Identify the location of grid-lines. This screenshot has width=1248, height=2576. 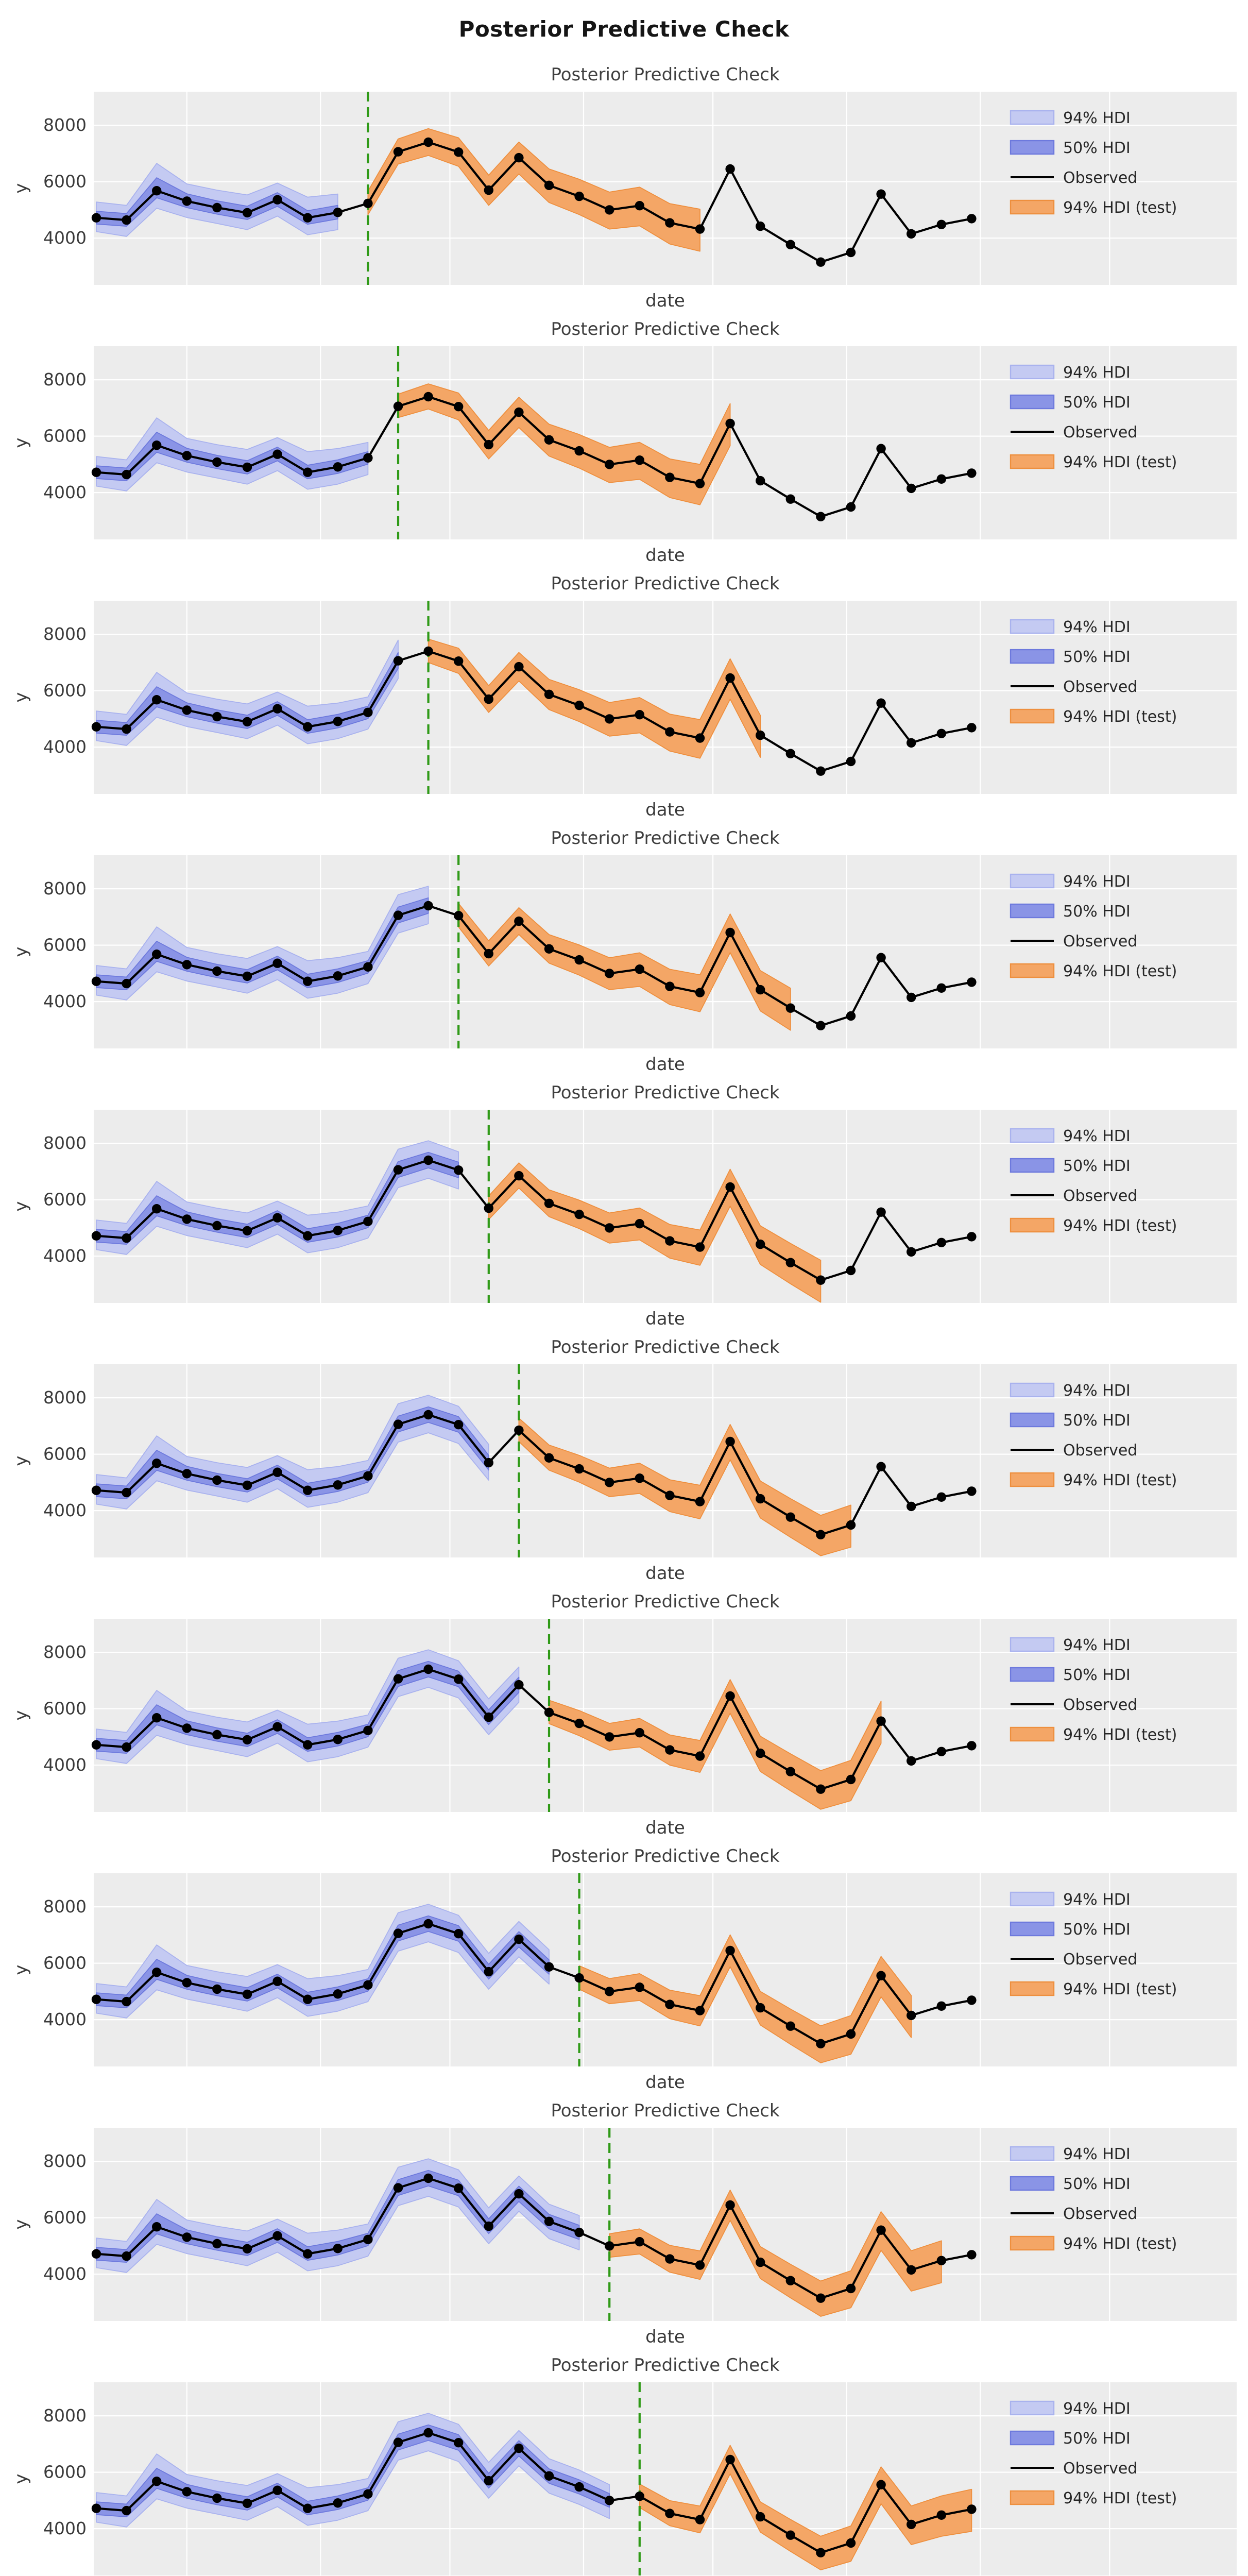
(665, 188).